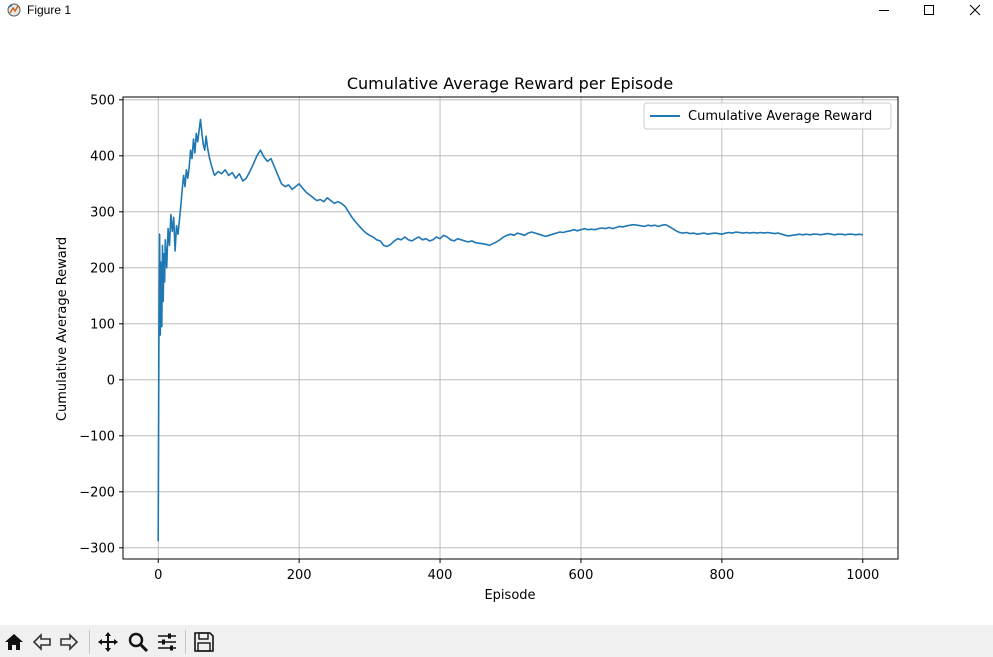 The width and height of the screenshot is (993, 657). Describe the element at coordinates (299, 575) in the screenshot. I see `x-tick-label: 200` at that location.